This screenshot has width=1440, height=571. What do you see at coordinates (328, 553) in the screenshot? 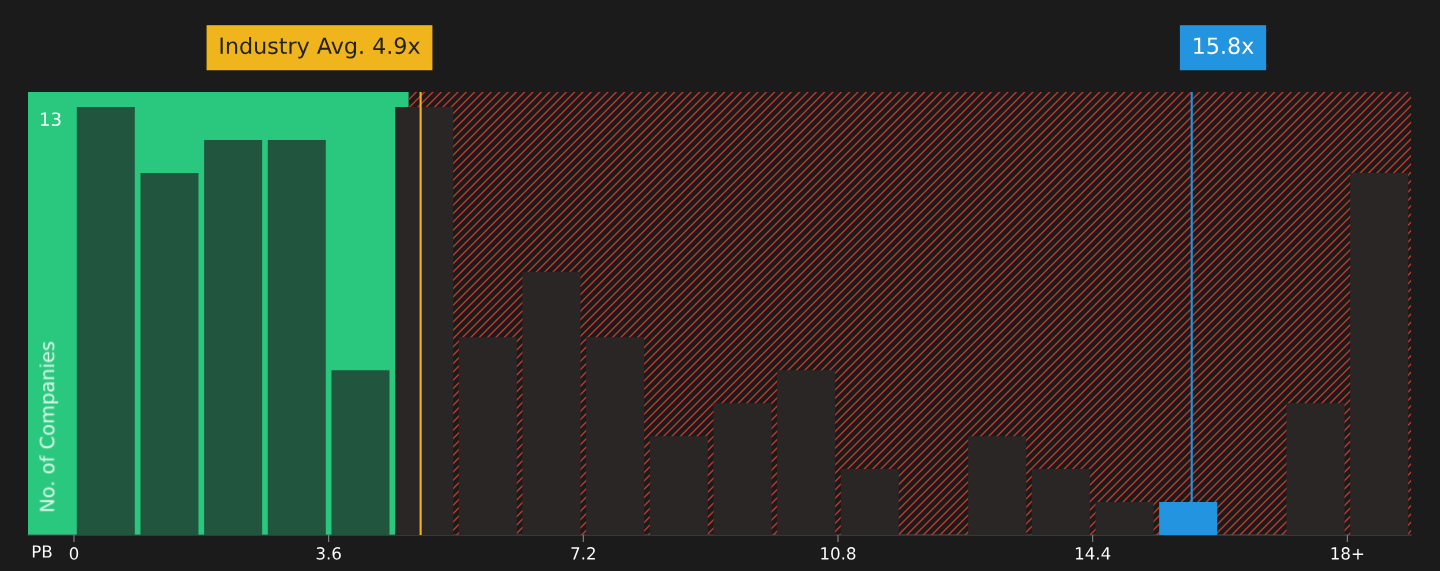
I see `x-tick-label: 3.6` at bounding box center [328, 553].